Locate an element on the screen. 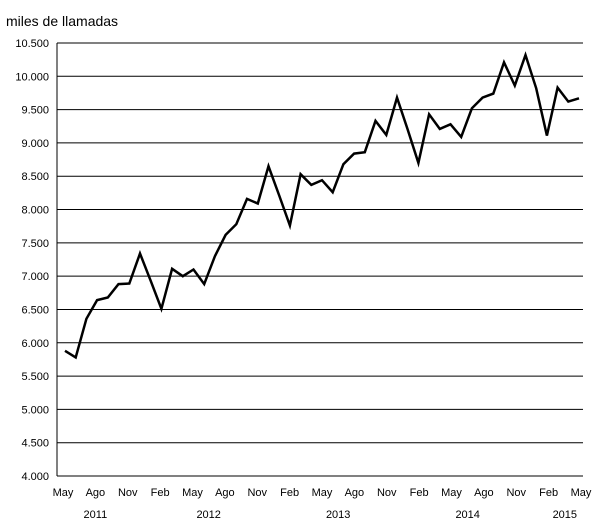 The image size is (603, 522). y-tick-label: 6.500 is located at coordinates (35, 310).